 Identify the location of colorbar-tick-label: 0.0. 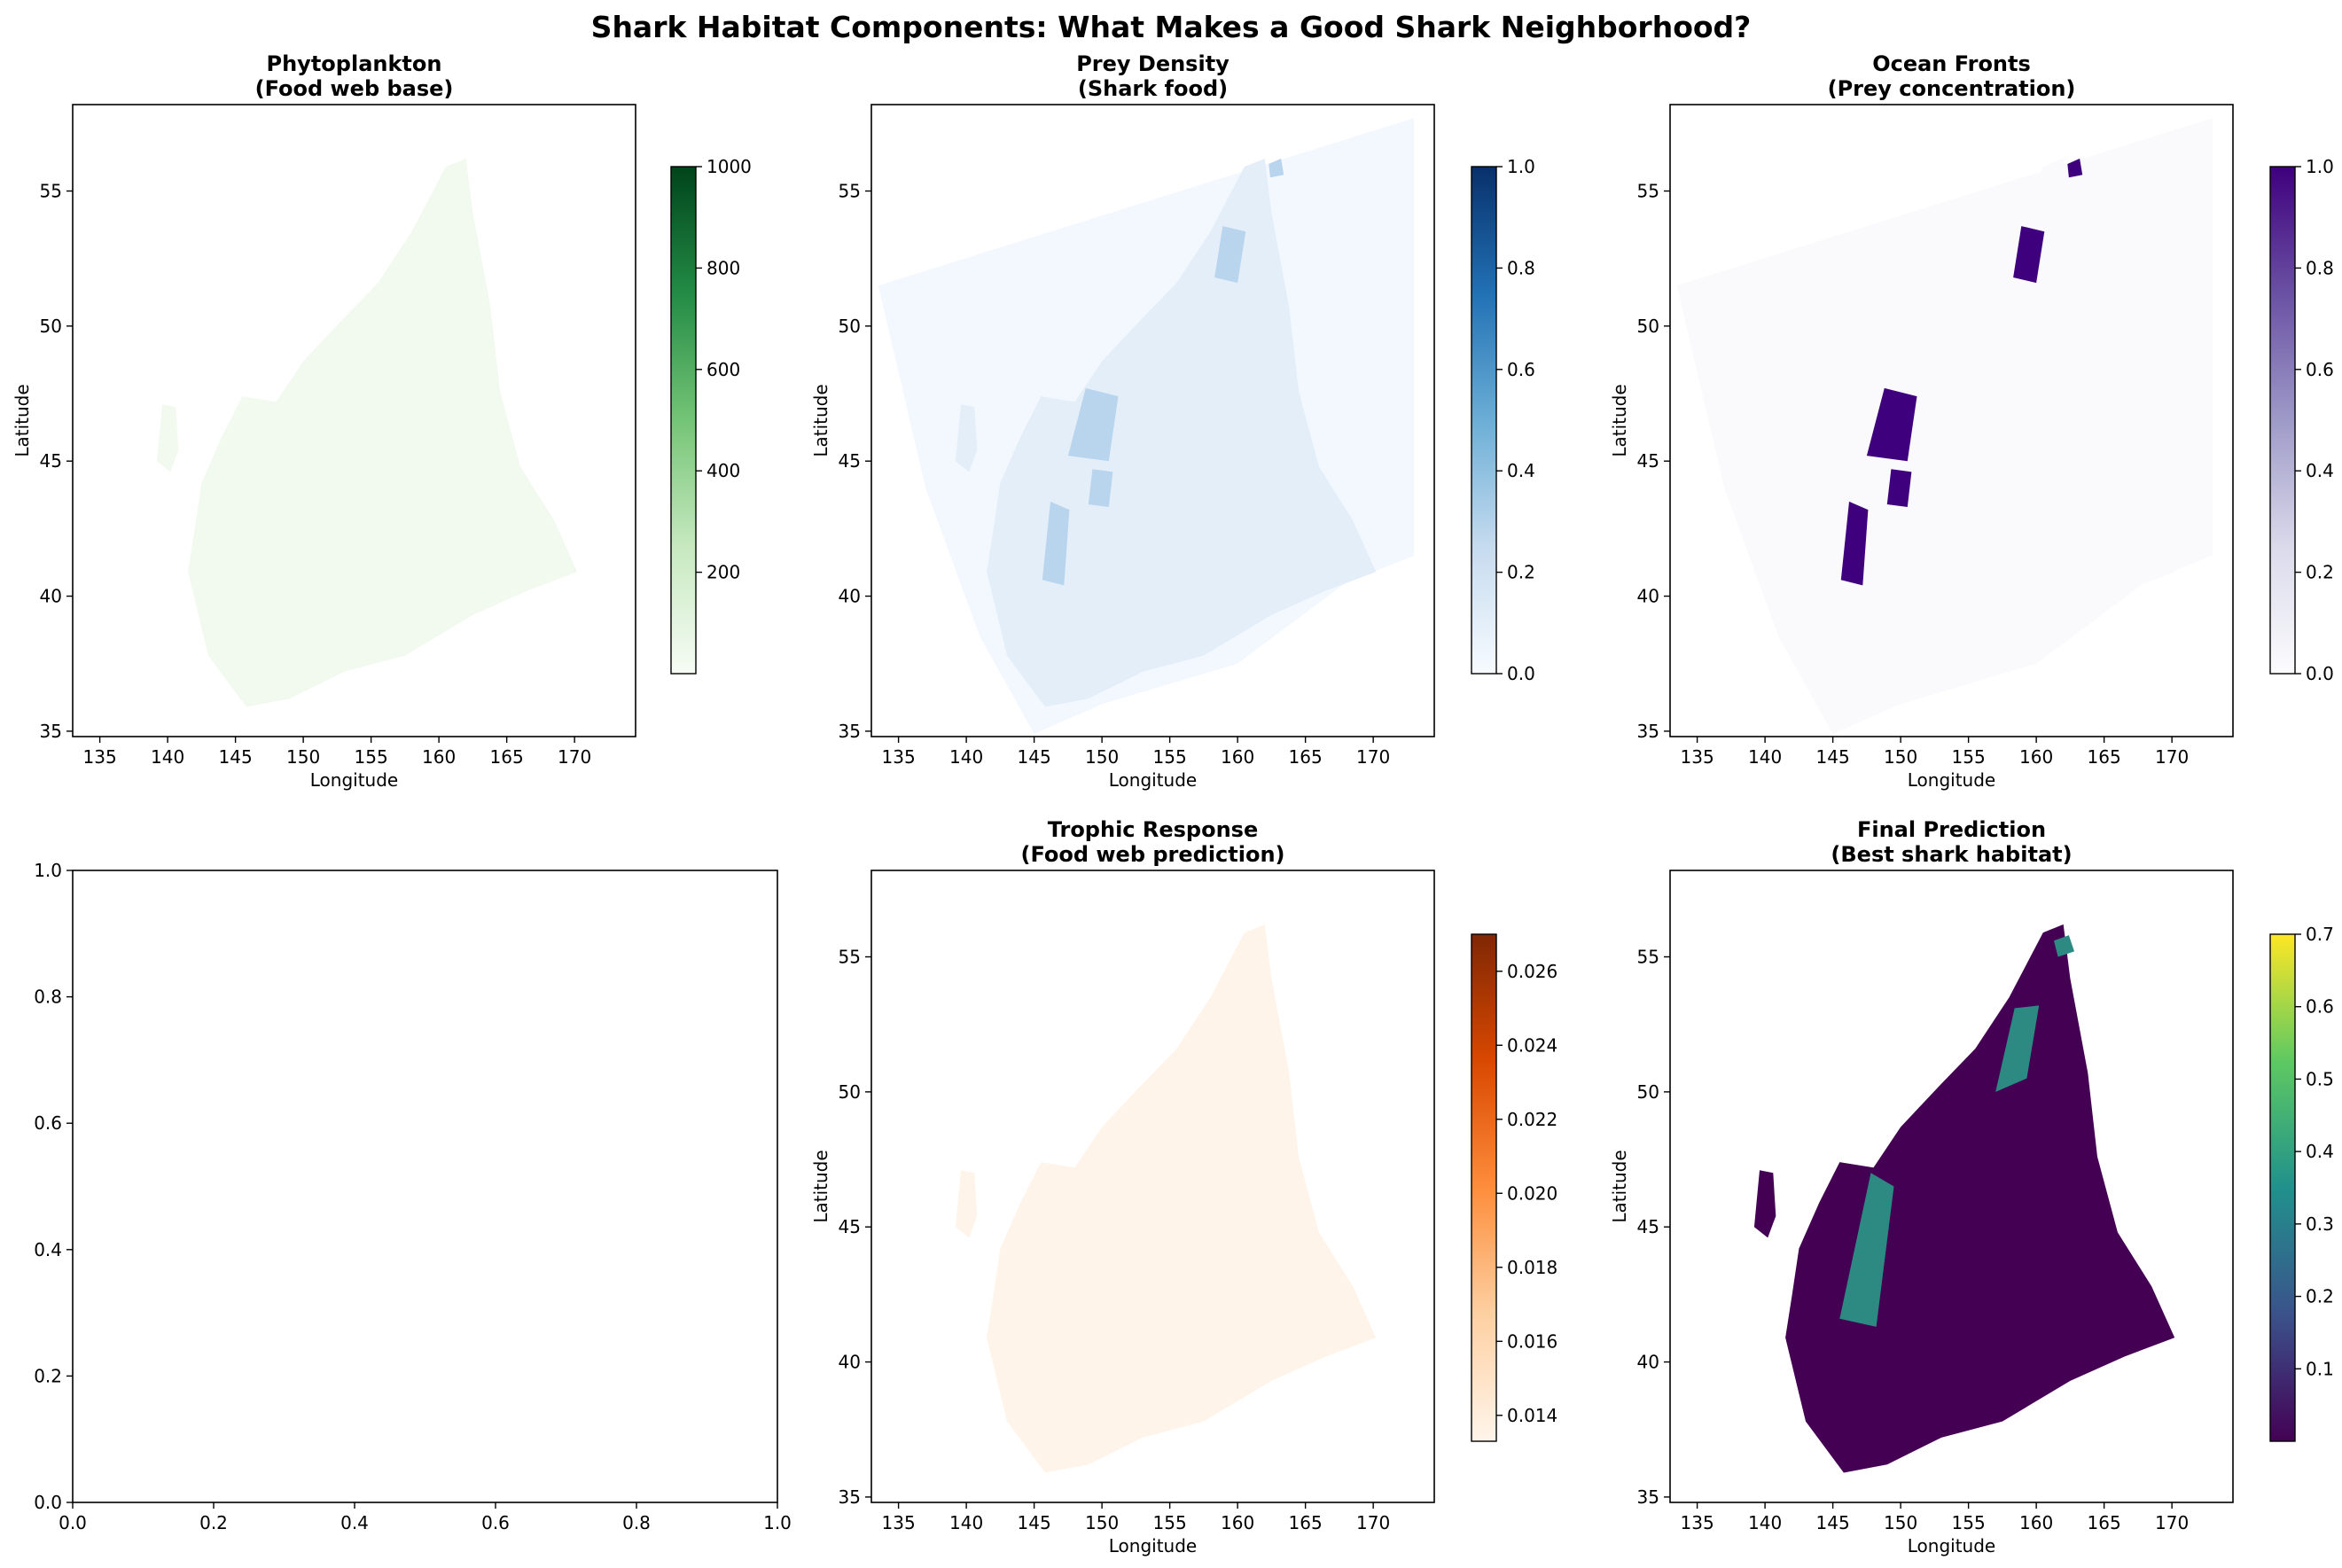
(1521, 673).